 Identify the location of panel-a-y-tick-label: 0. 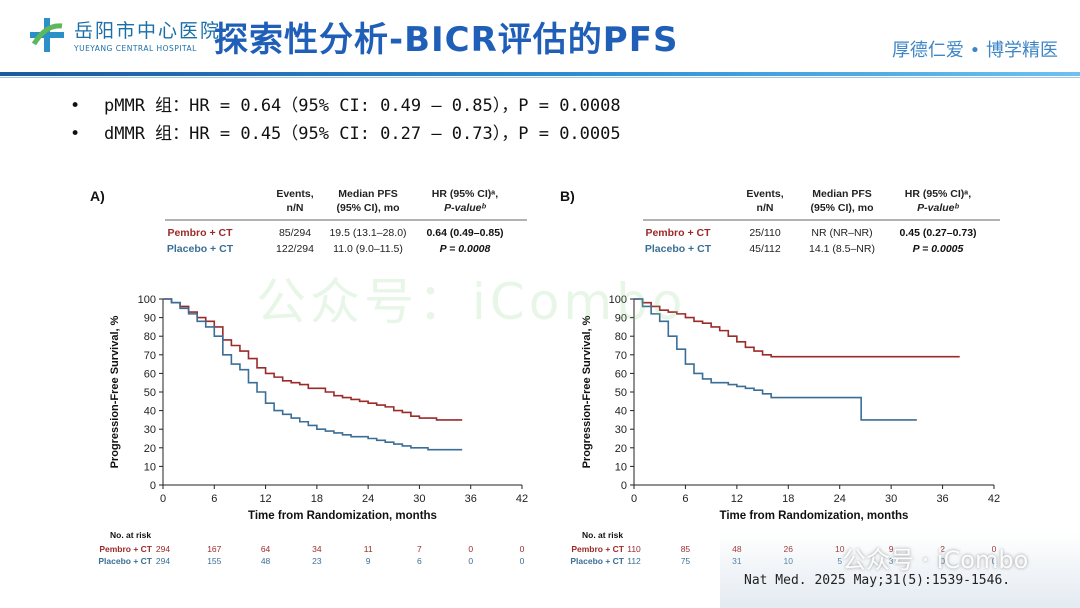
(153, 486).